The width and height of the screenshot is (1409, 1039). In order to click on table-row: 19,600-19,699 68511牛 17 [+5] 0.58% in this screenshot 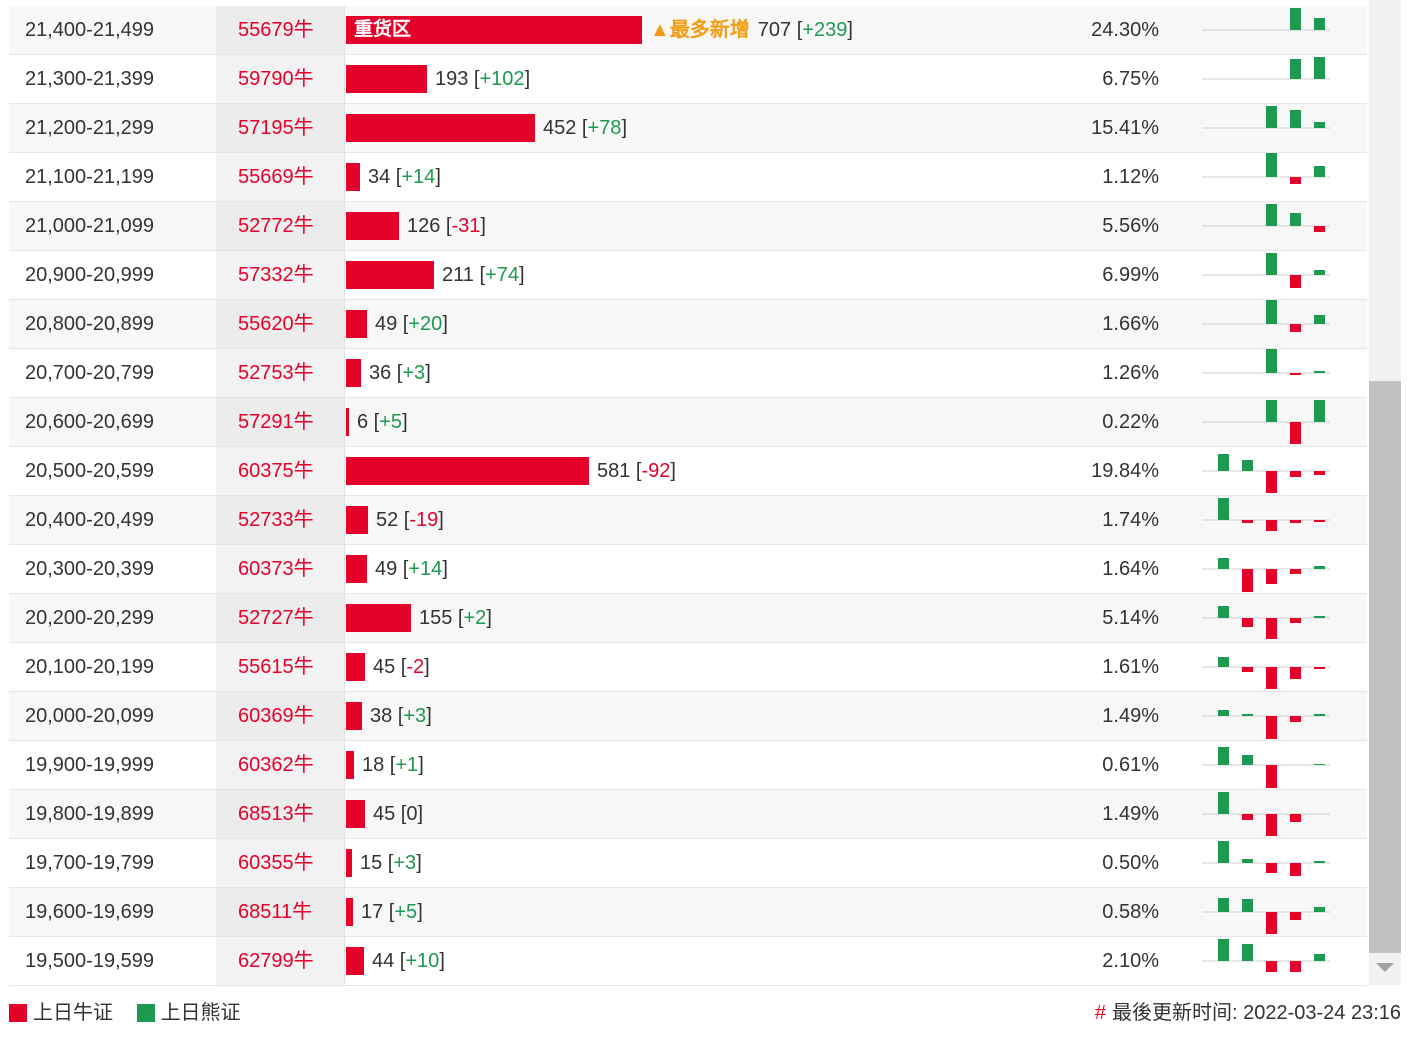, I will do `click(688, 912)`.